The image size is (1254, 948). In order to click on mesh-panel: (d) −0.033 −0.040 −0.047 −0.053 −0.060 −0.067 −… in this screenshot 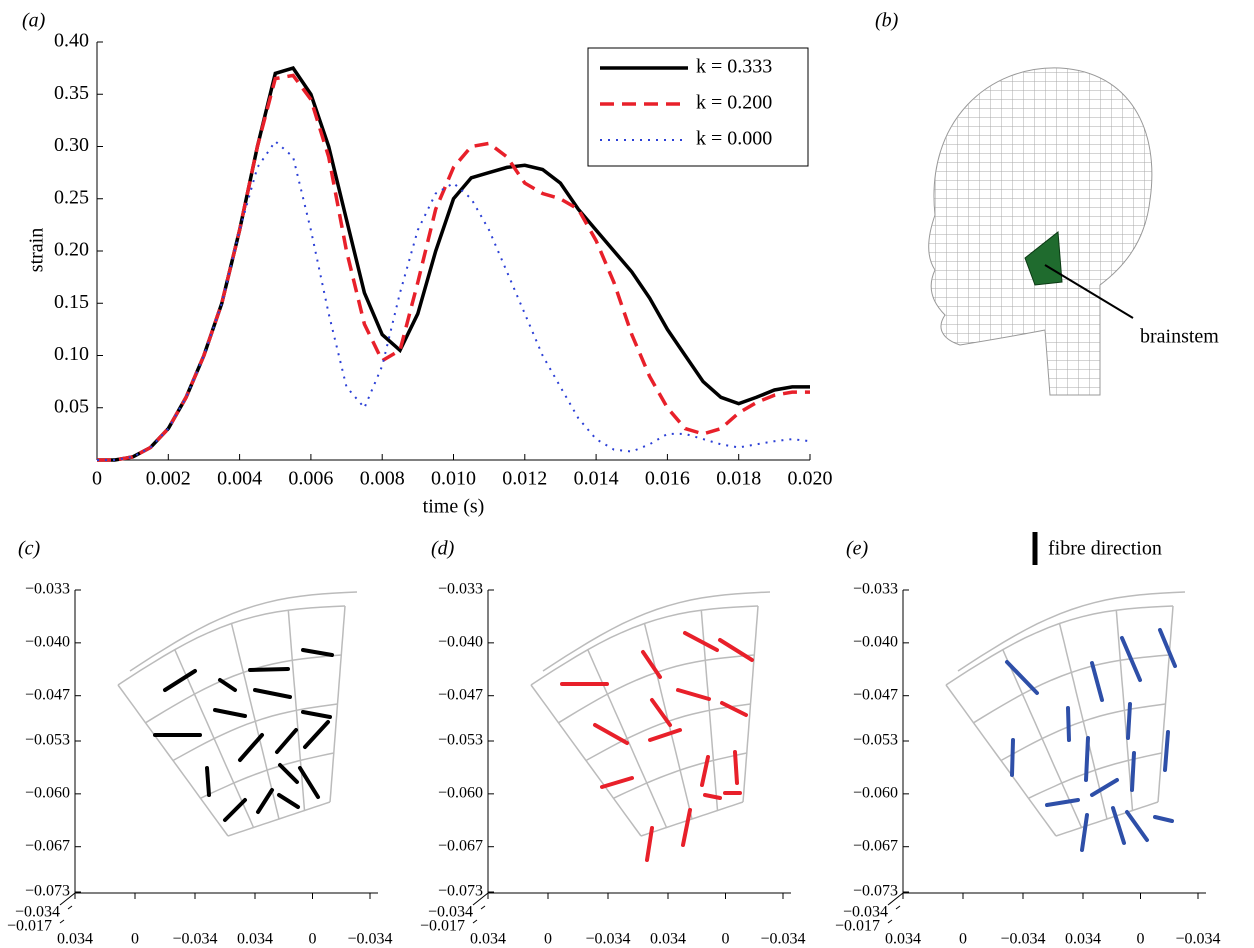, I will do `click(613, 743)`.